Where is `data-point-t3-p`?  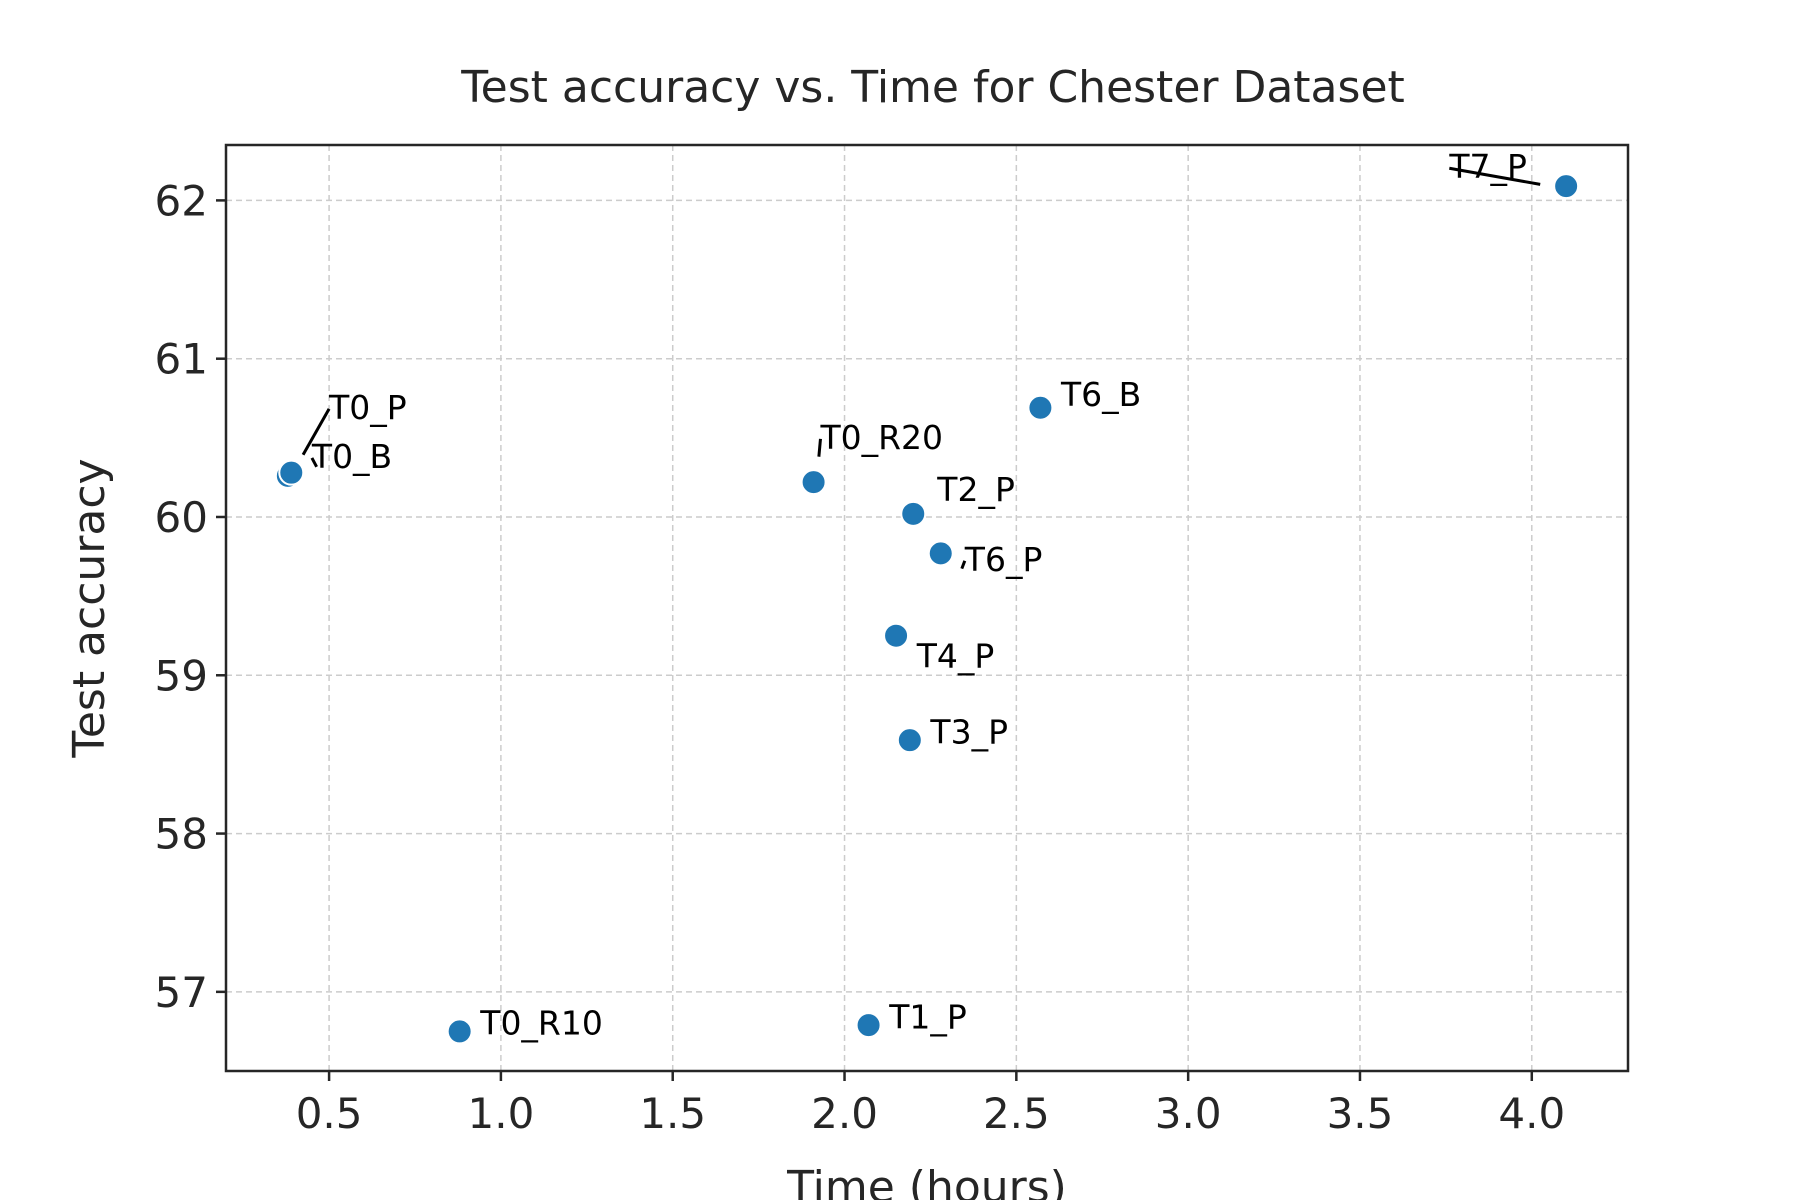
data-point-t3-p is located at coordinates (909, 740).